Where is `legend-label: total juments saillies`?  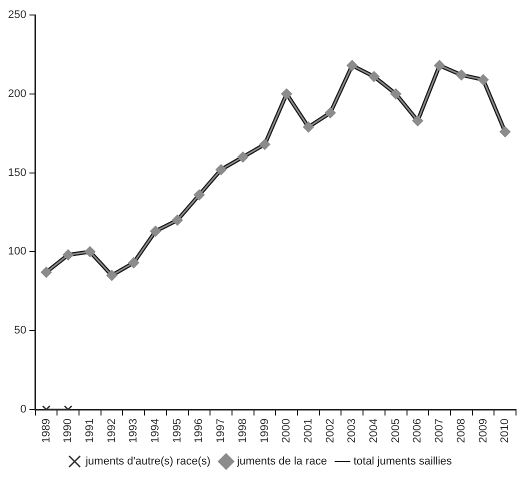
legend-label: total juments saillies is located at coordinates (402, 462).